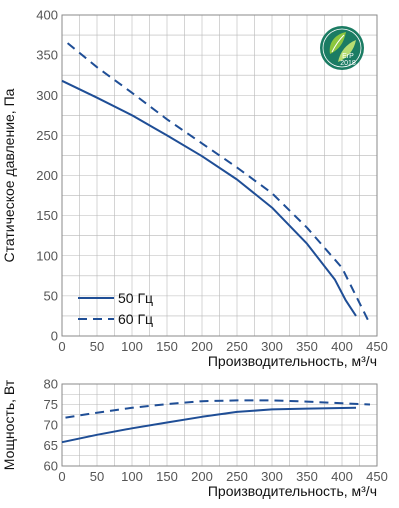 Image resolution: width=399 pixels, height=508 pixels. I want to click on y-tick-label: 75, so click(51, 404).